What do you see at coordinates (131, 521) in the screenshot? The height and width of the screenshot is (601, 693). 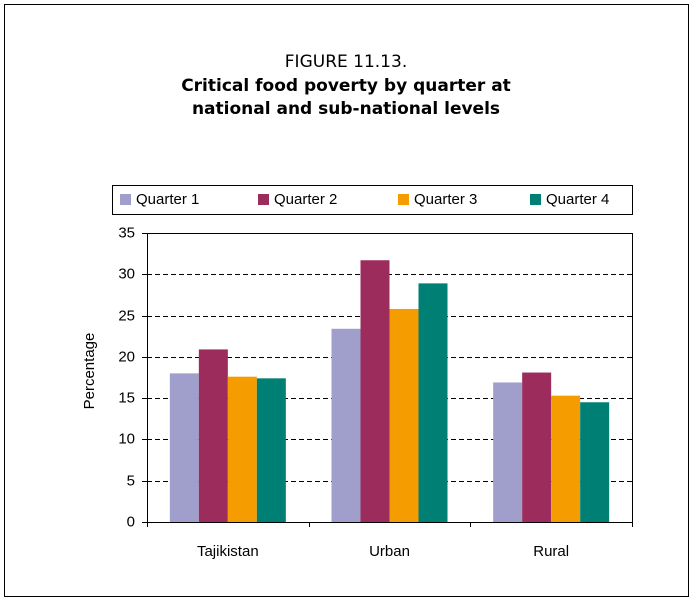 I see `y-tick-label: 0` at bounding box center [131, 521].